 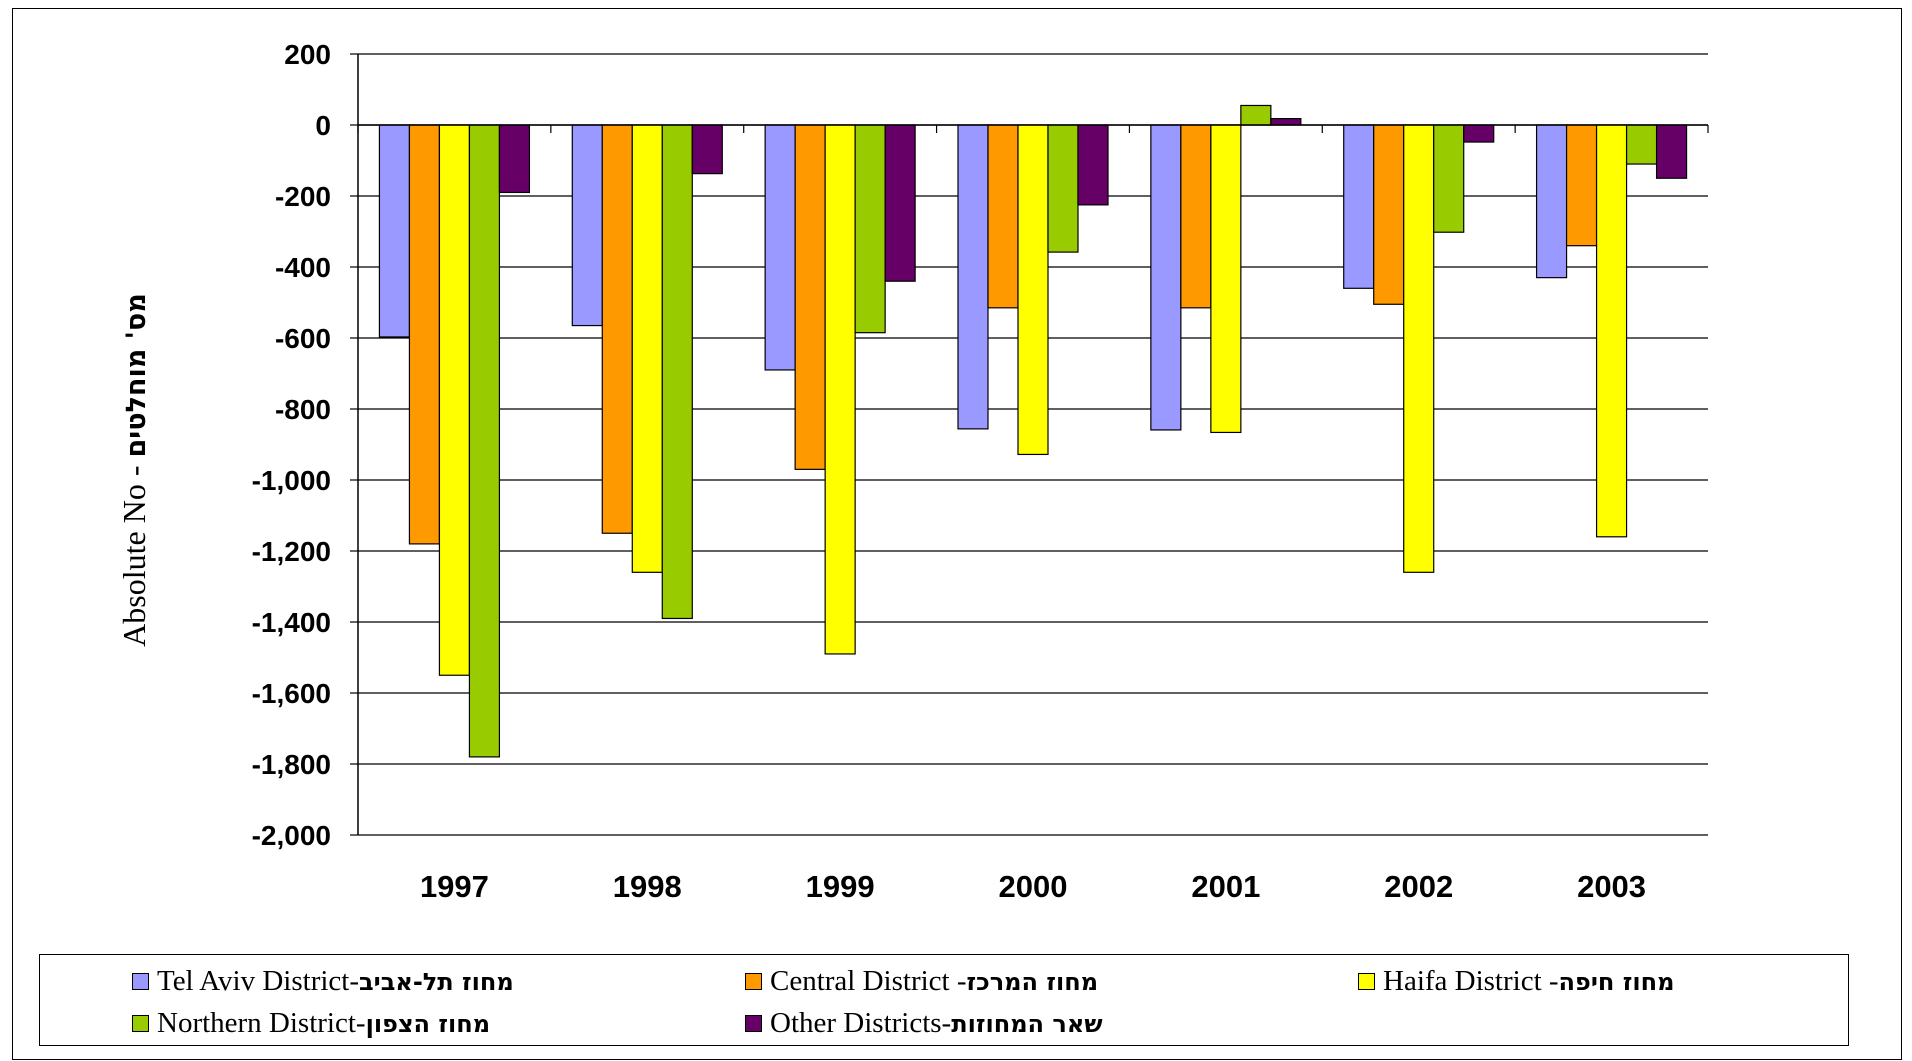 I want to click on legend-item-tel-aviv: Tel Aviv District- מחוז תל-אביב, so click(x=323, y=981).